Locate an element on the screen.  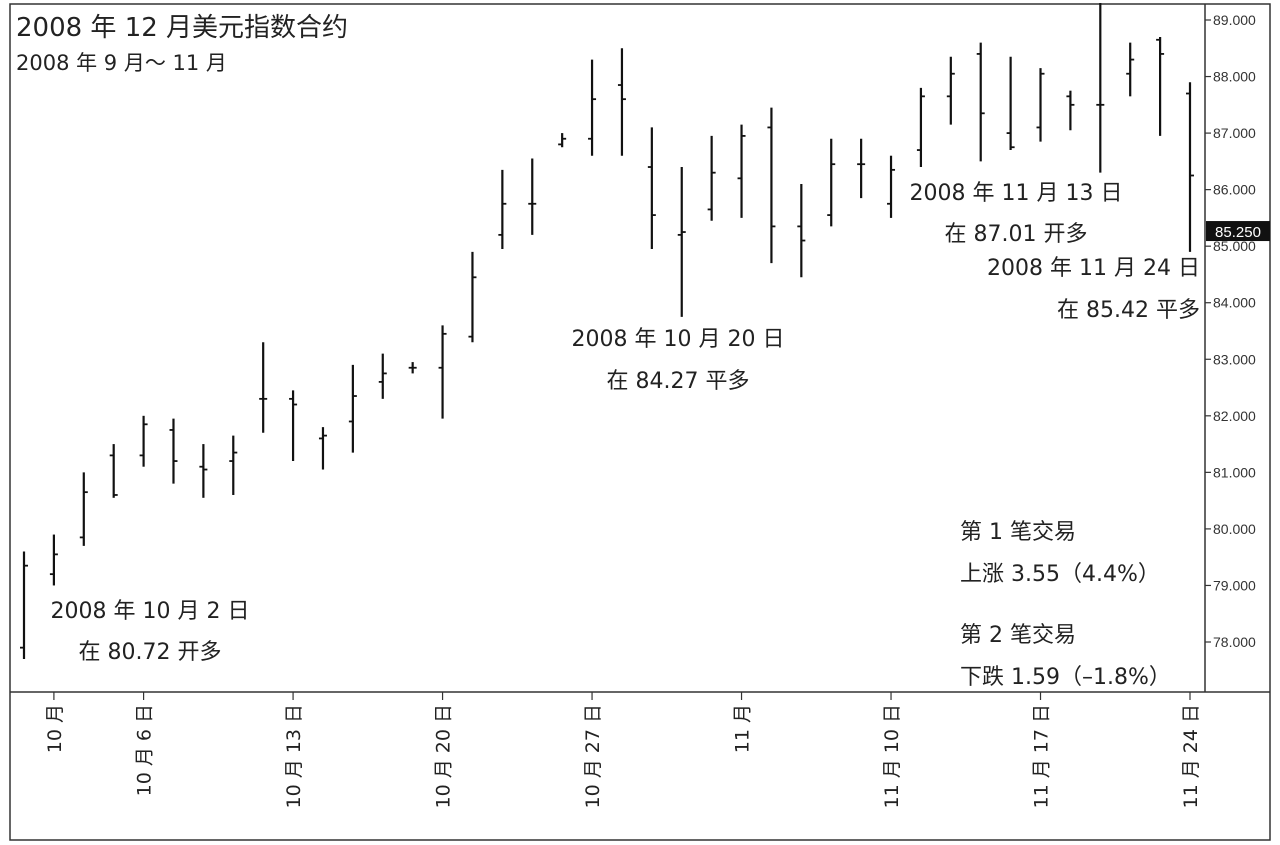
y-tick-label: 86.000 is located at coordinates (1234, 190).